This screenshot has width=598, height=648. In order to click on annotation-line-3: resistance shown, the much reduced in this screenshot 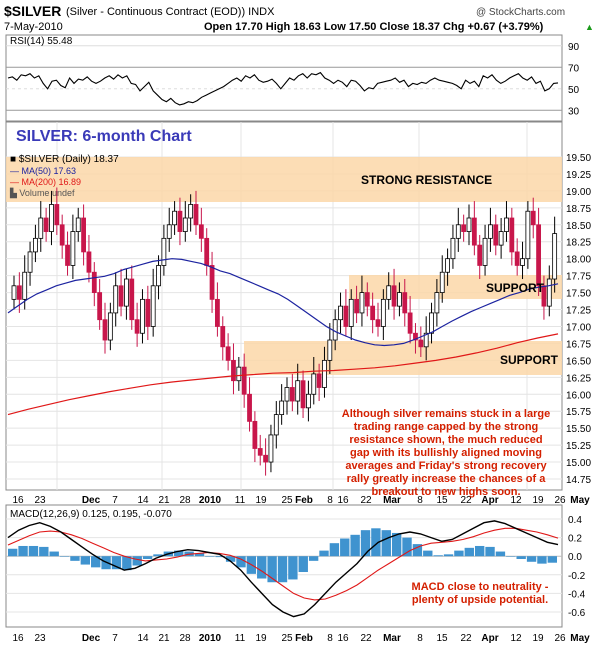, I will do `click(445, 440)`.